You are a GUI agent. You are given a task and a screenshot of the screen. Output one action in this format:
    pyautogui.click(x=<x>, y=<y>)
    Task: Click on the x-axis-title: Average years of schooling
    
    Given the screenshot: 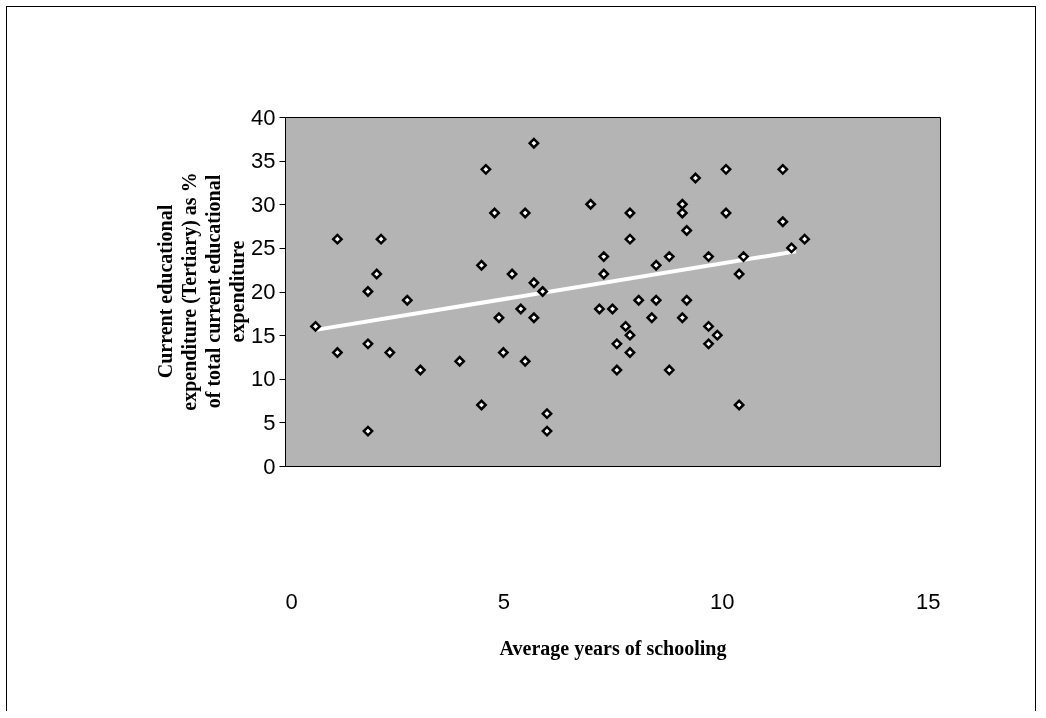 What is the action you would take?
    pyautogui.click(x=613, y=648)
    